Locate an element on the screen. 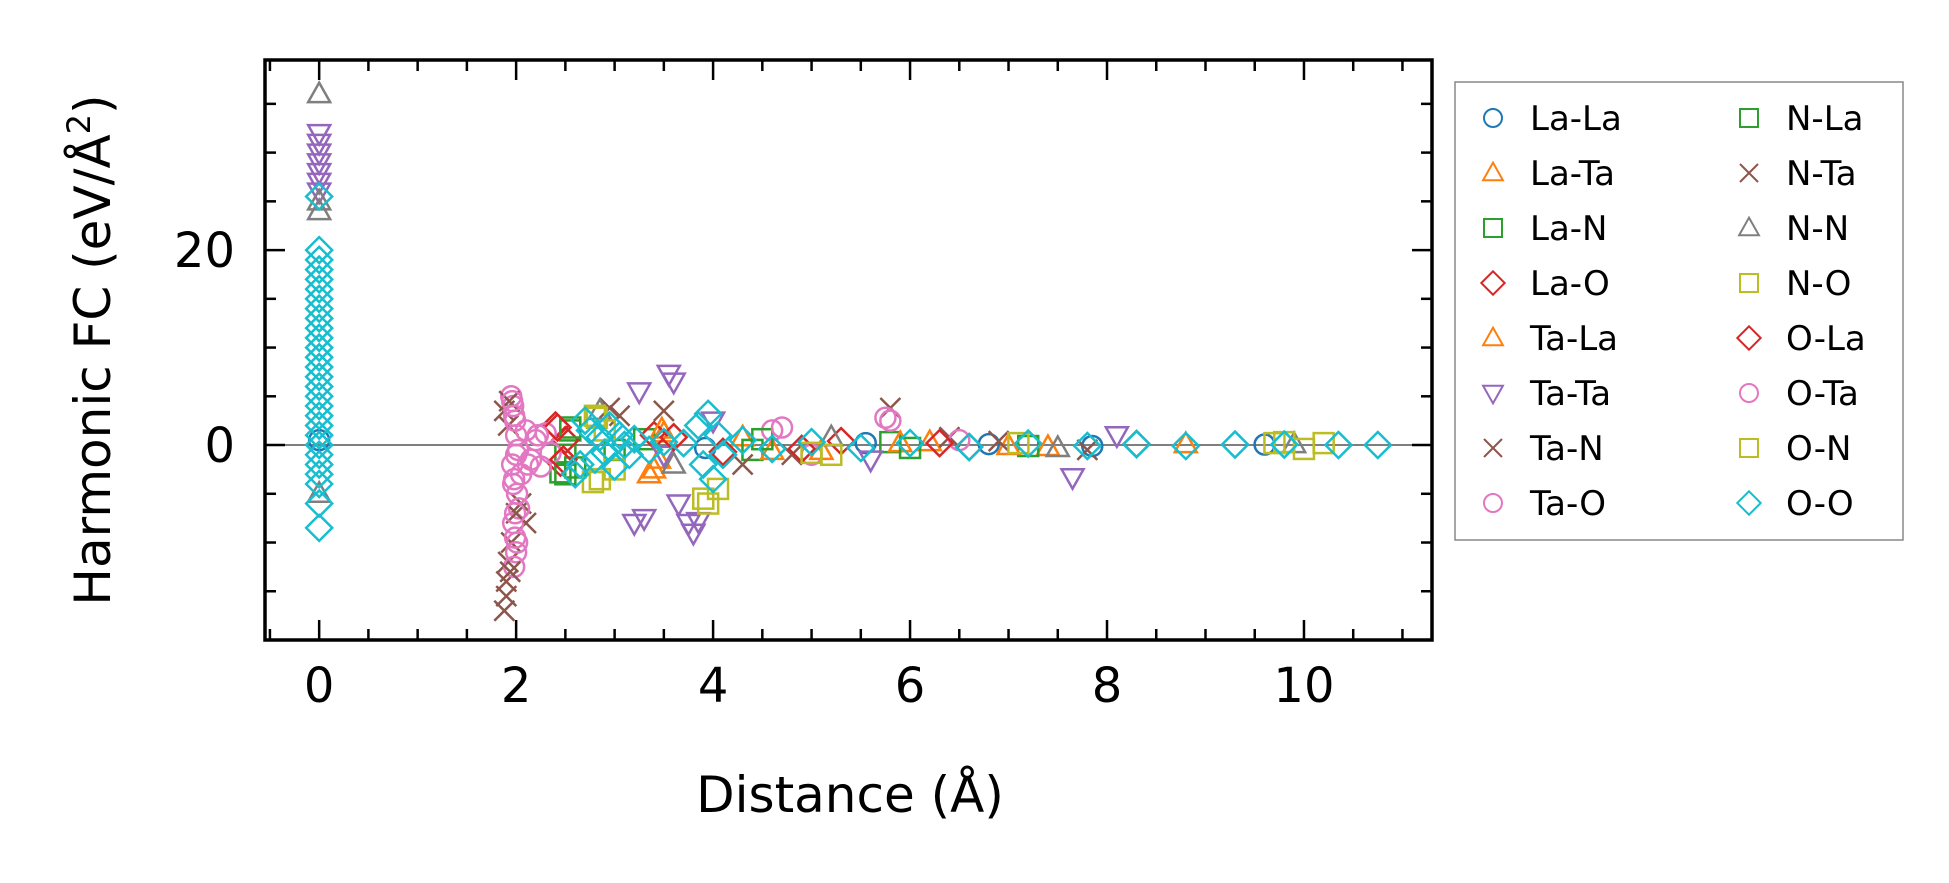 The image size is (1949, 883). legend-label: O-La is located at coordinates (1826, 339).